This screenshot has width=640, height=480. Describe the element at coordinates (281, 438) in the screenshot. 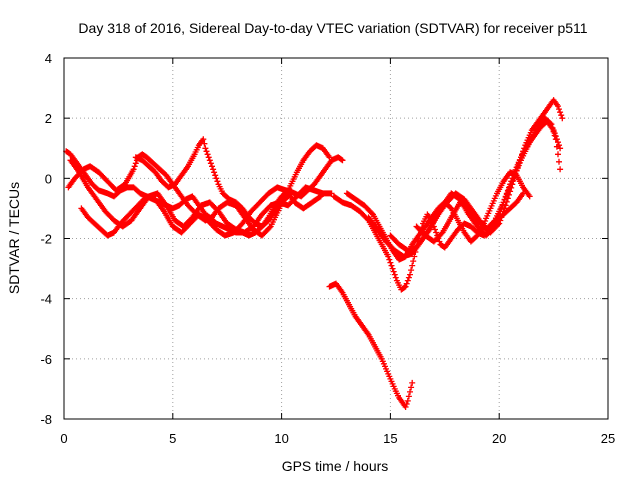

I see `x-tick-label: 10` at that location.